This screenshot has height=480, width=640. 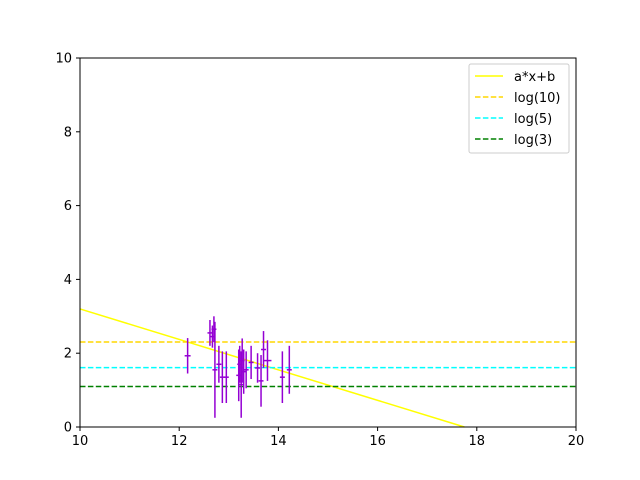 I want to click on y-tick-label: 10, so click(x=63, y=59).